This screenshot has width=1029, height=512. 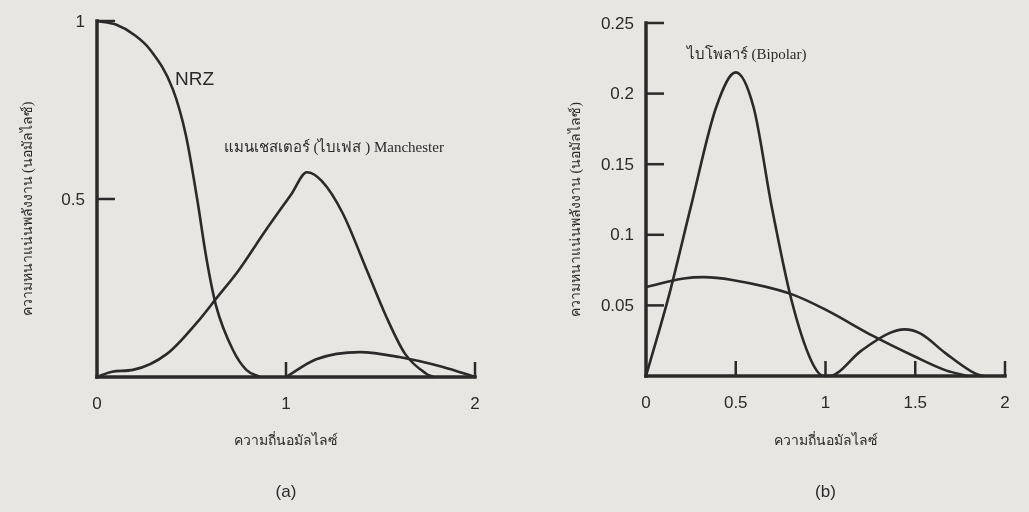 What do you see at coordinates (825, 491) in the screenshot?
I see `text: (b)` at bounding box center [825, 491].